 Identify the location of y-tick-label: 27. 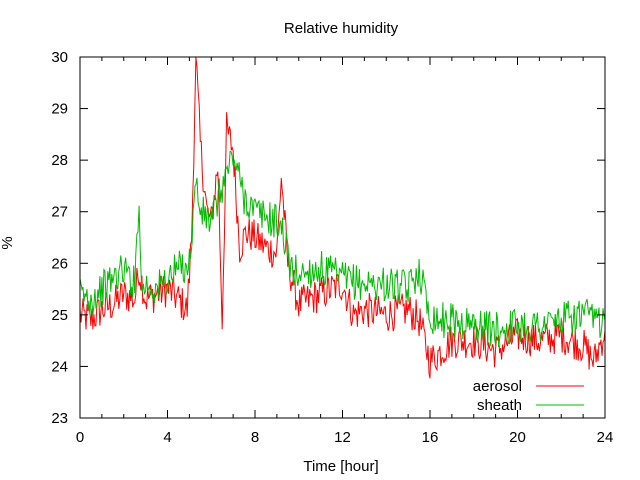
(59, 212).